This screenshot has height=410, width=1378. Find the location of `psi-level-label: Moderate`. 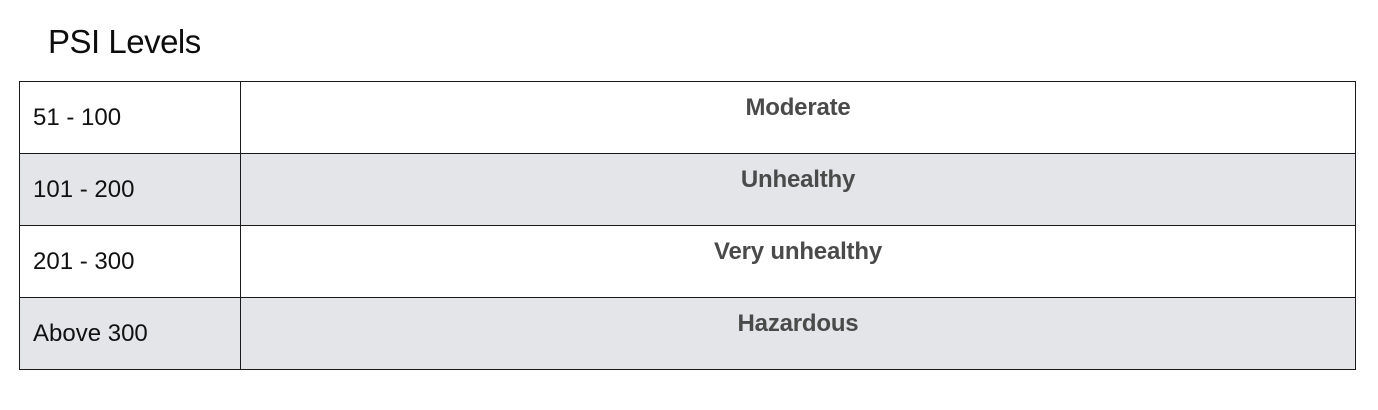

psi-level-label: Moderate is located at coordinates (798, 107).